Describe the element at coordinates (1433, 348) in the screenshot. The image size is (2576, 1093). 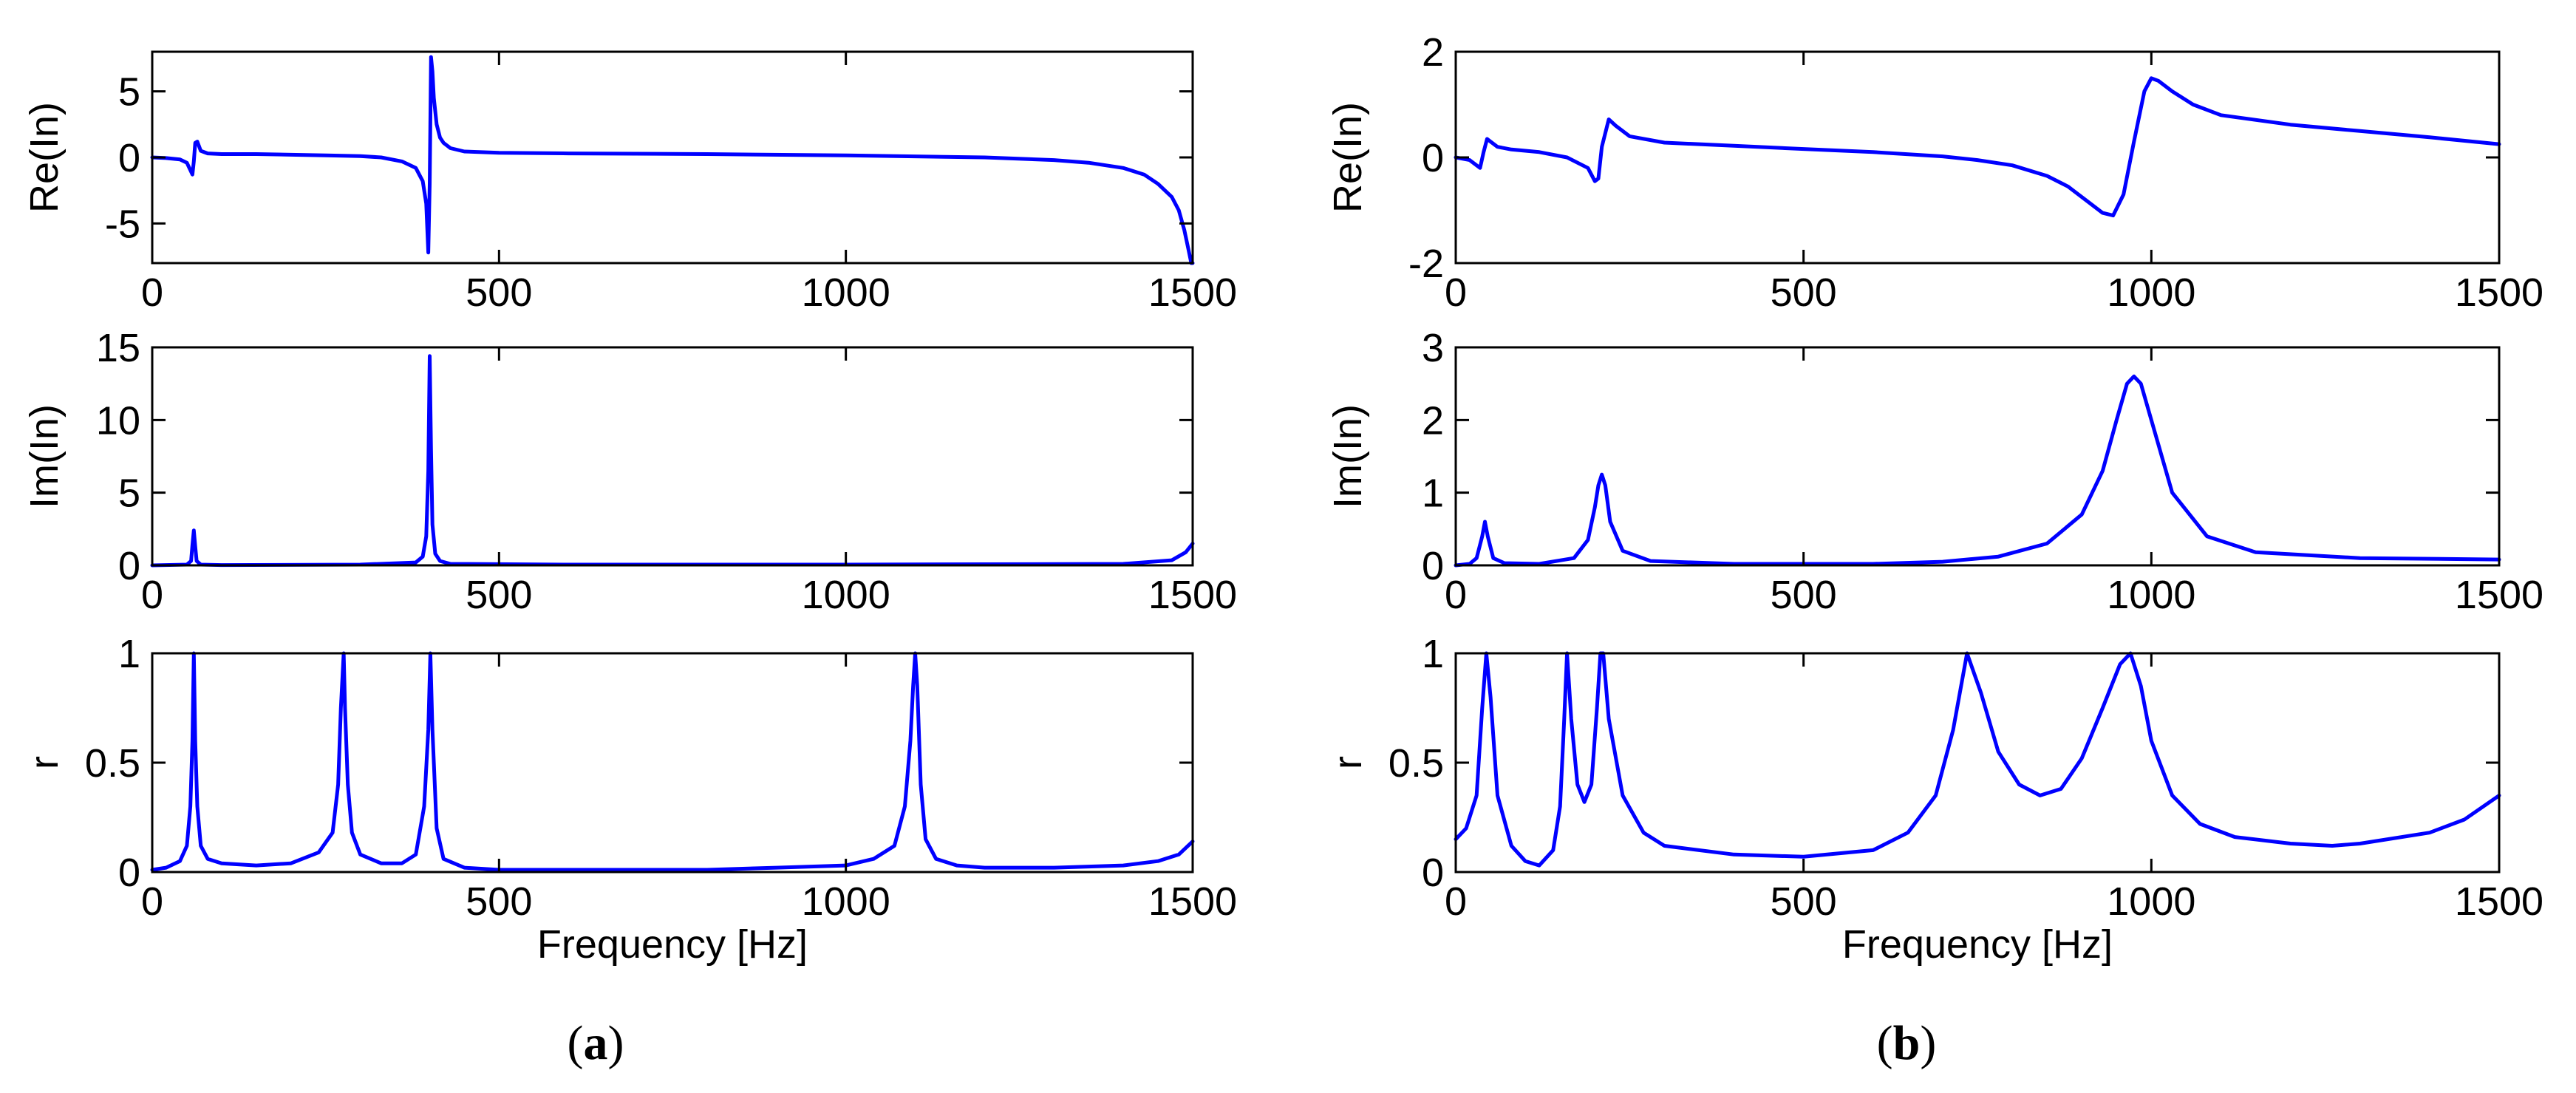
I see `y-tick-label: 3` at that location.